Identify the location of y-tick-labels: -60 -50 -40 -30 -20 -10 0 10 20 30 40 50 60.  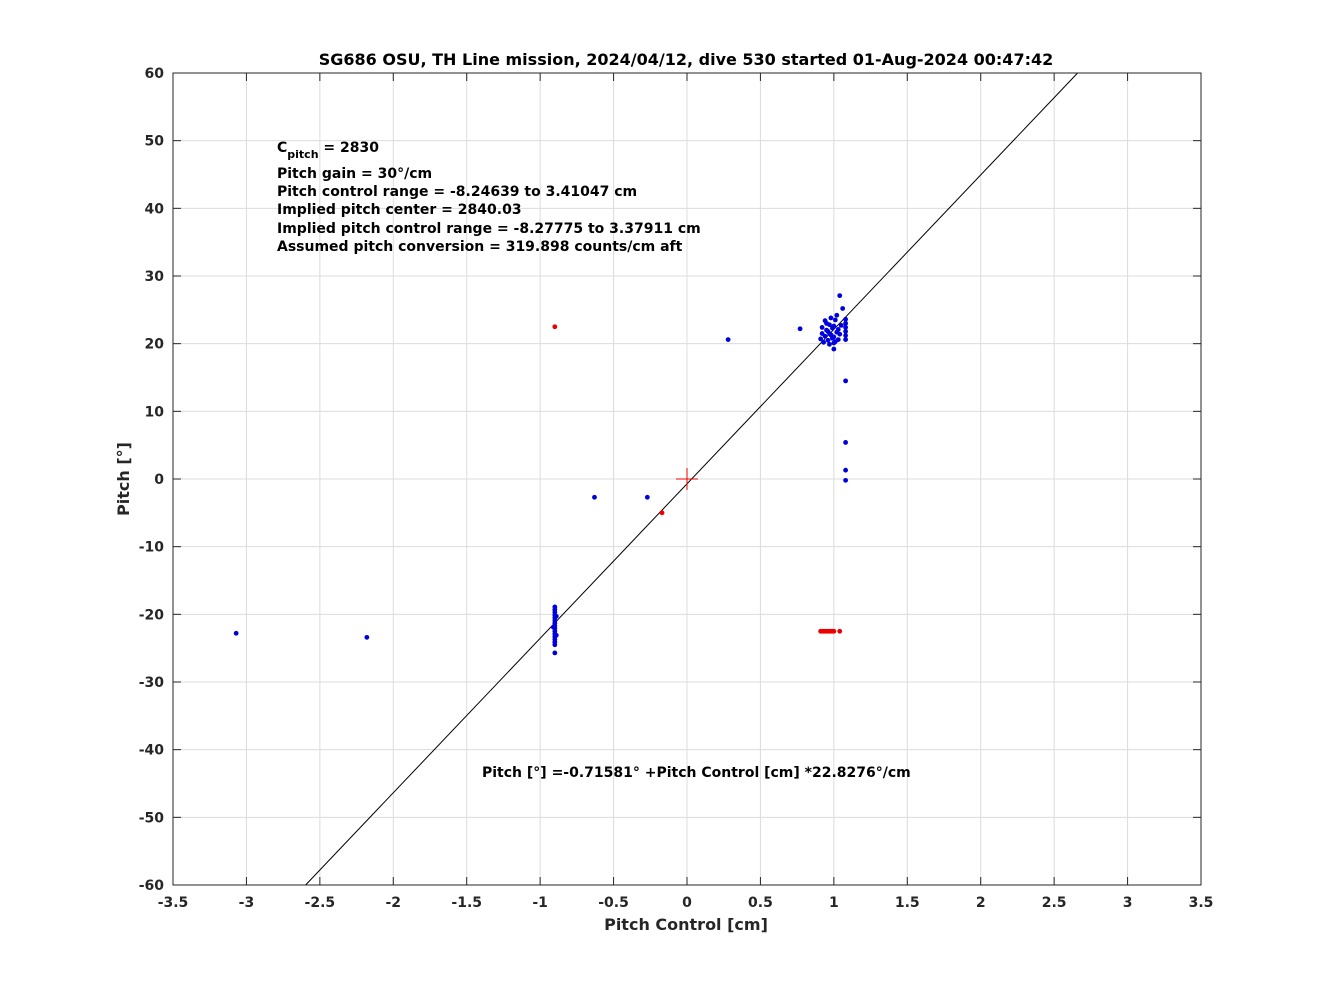
(152, 480).